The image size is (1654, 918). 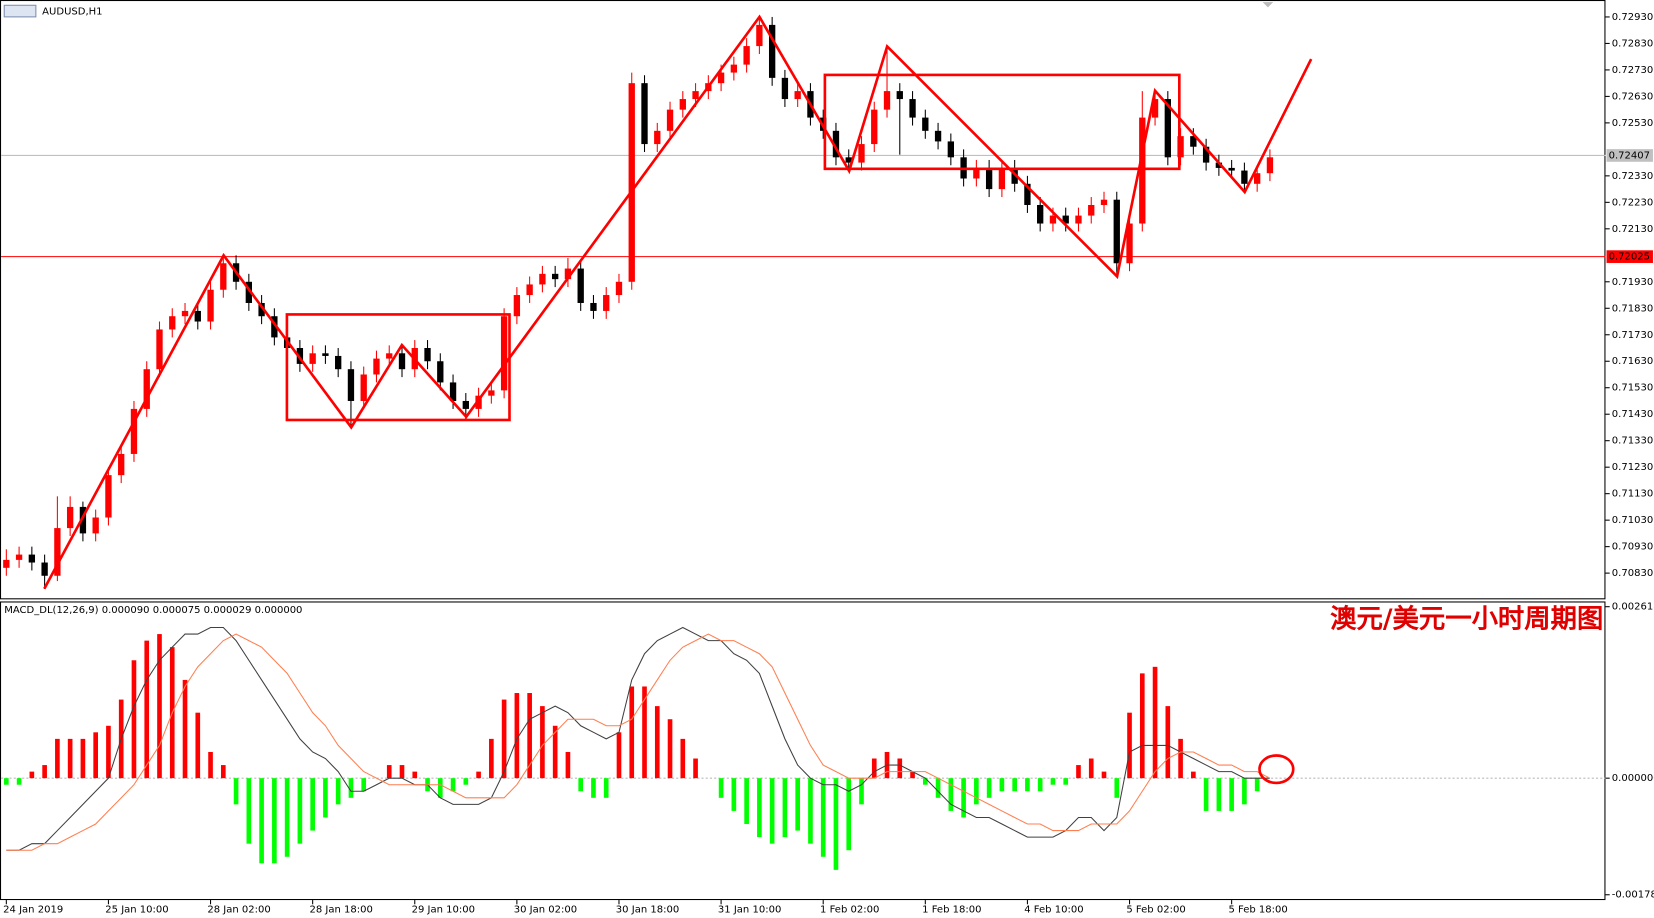 What do you see at coordinates (1632, 494) in the screenshot?
I see `y-tick-label: 0.71130` at bounding box center [1632, 494].